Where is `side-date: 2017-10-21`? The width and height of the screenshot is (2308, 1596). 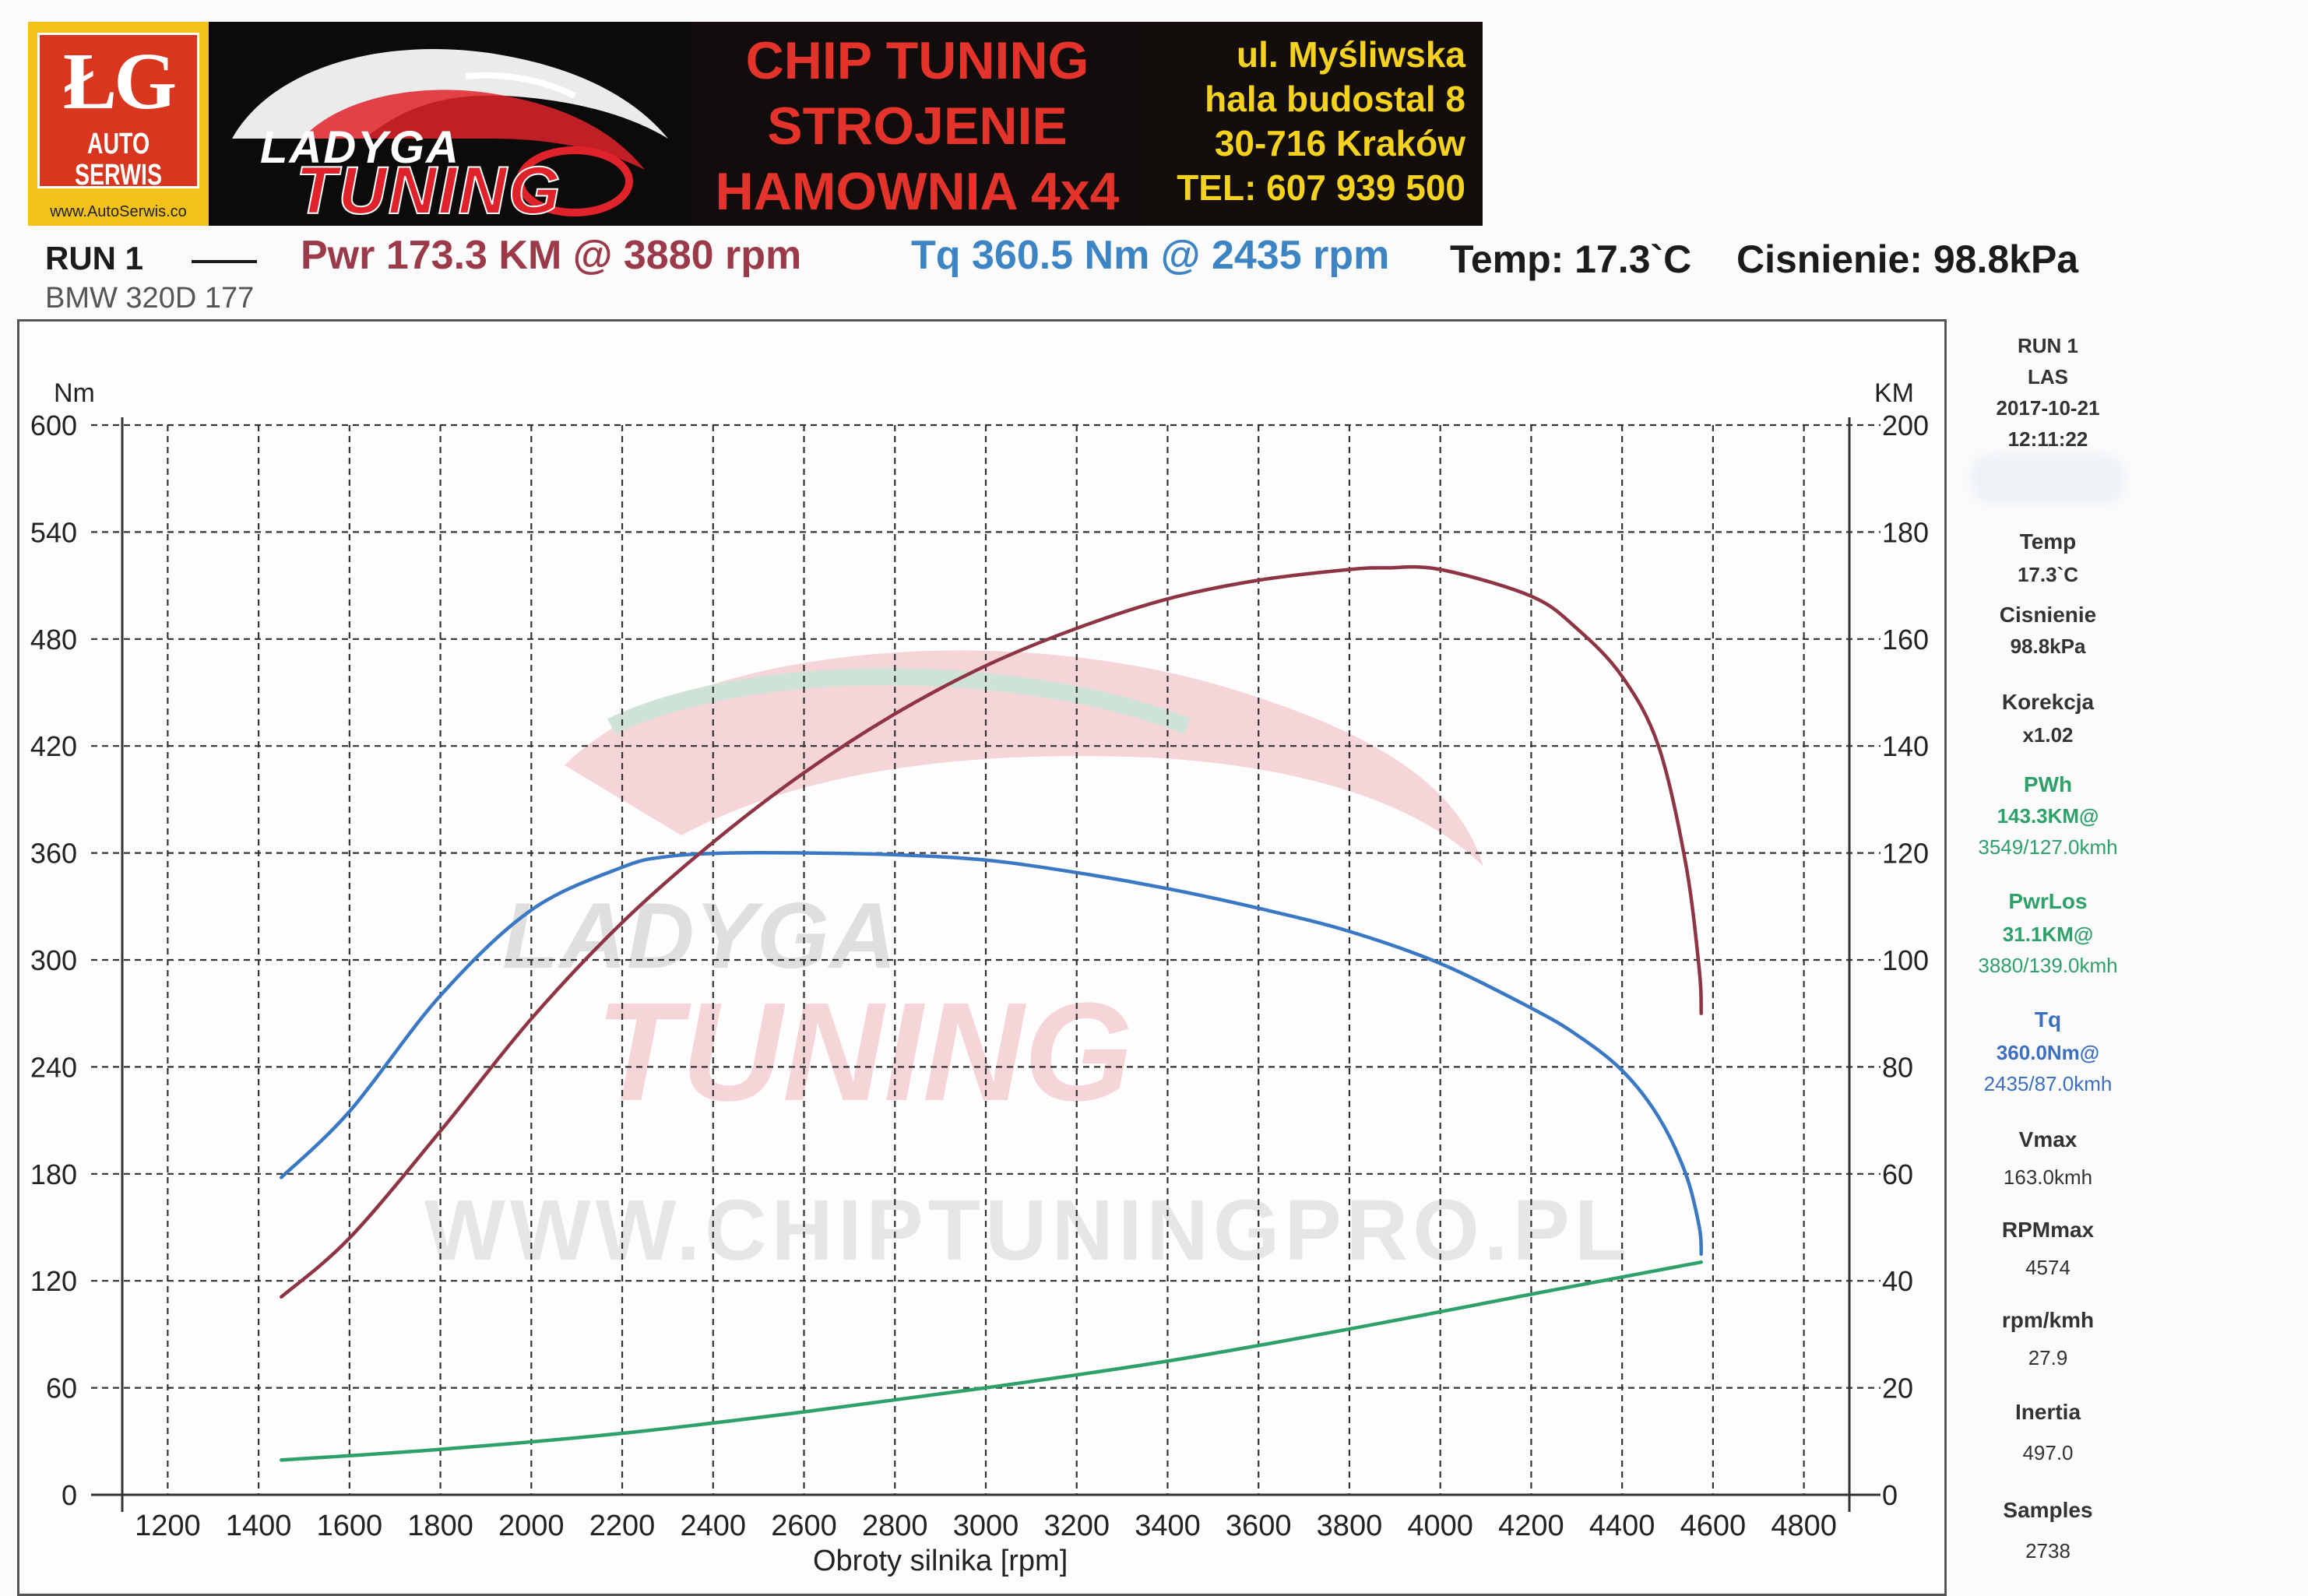
side-date: 2017-10-21 is located at coordinates (2048, 408).